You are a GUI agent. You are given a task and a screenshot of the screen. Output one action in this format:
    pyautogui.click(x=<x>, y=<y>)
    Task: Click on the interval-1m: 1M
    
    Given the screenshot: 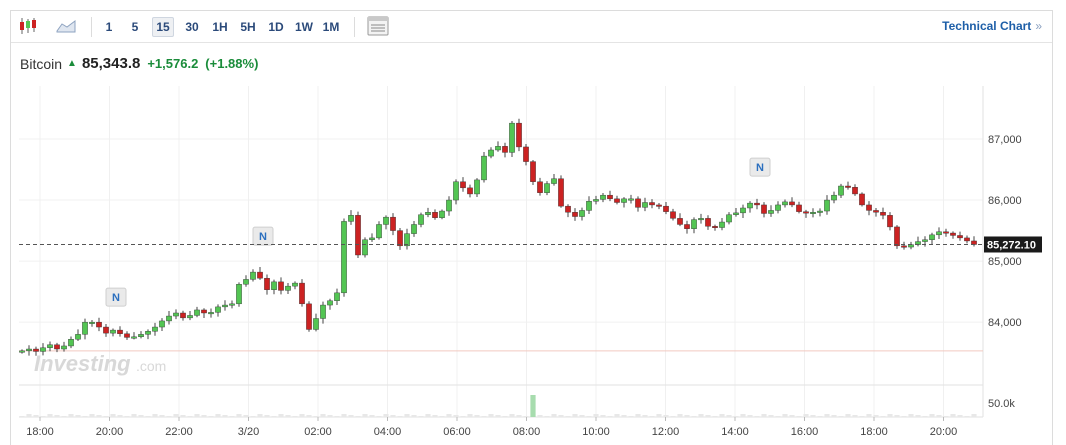 What is the action you would take?
    pyautogui.click(x=331, y=27)
    